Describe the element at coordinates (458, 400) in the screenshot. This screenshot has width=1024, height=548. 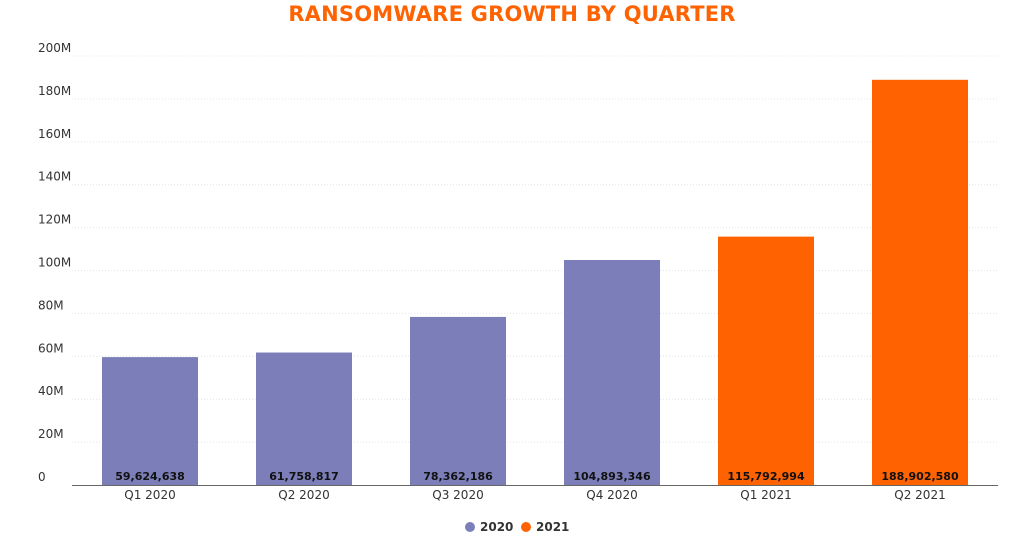
I see `bar-q3-2020` at that location.